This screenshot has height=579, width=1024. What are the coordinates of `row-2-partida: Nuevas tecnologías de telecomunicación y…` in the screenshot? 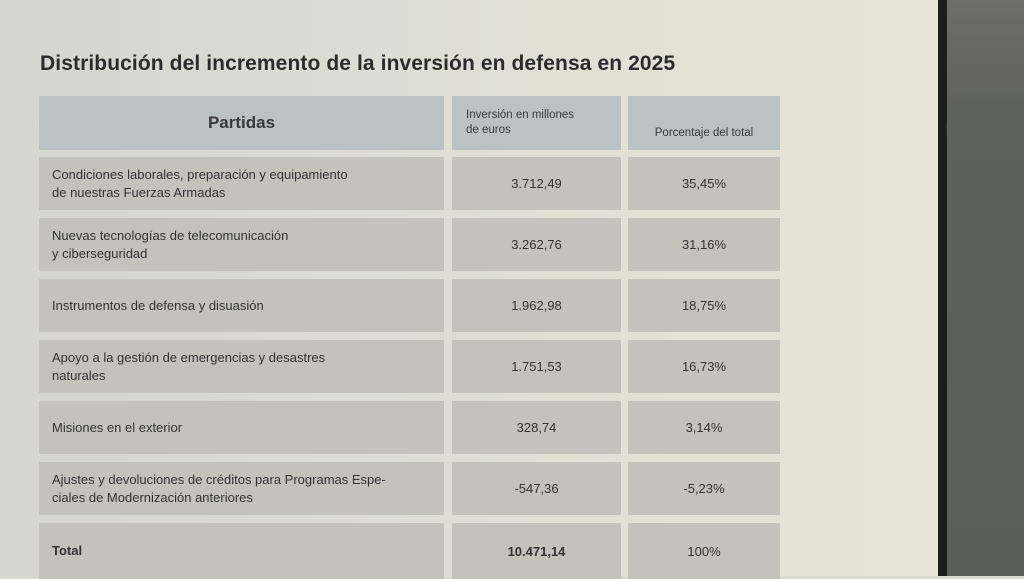 It's located at (241, 244).